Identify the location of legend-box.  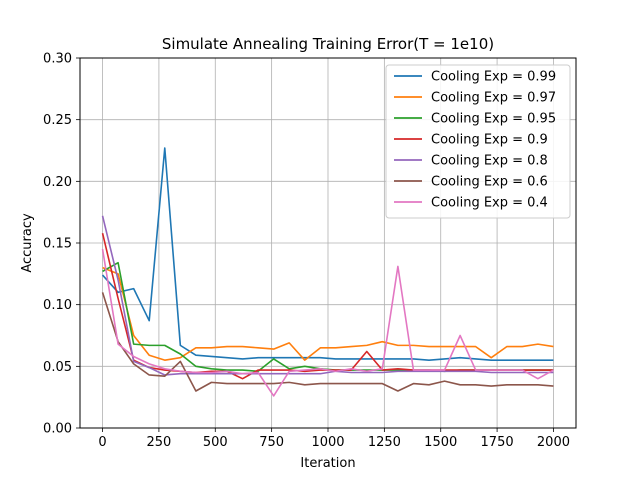
(478, 141).